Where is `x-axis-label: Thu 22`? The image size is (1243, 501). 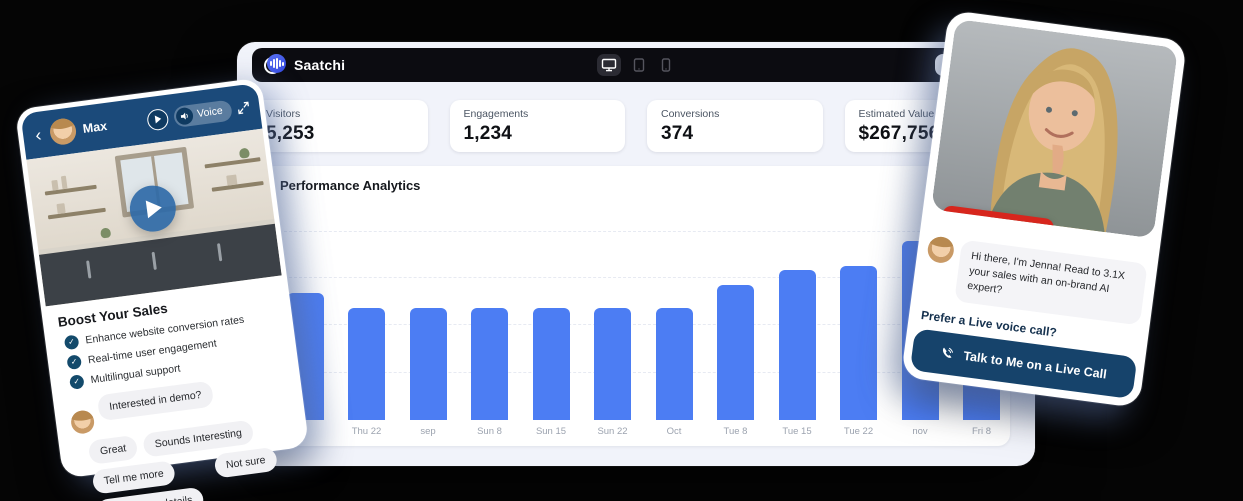 x-axis-label: Thu 22 is located at coordinates (366, 431).